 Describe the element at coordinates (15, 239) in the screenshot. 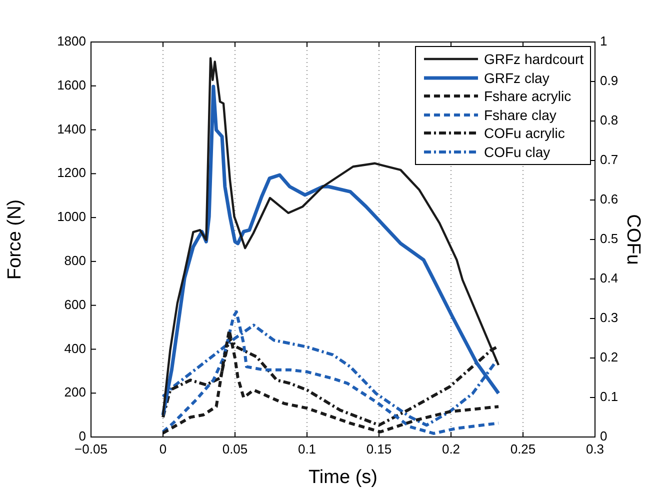

I see `y-axis-title: Force (N)` at that location.